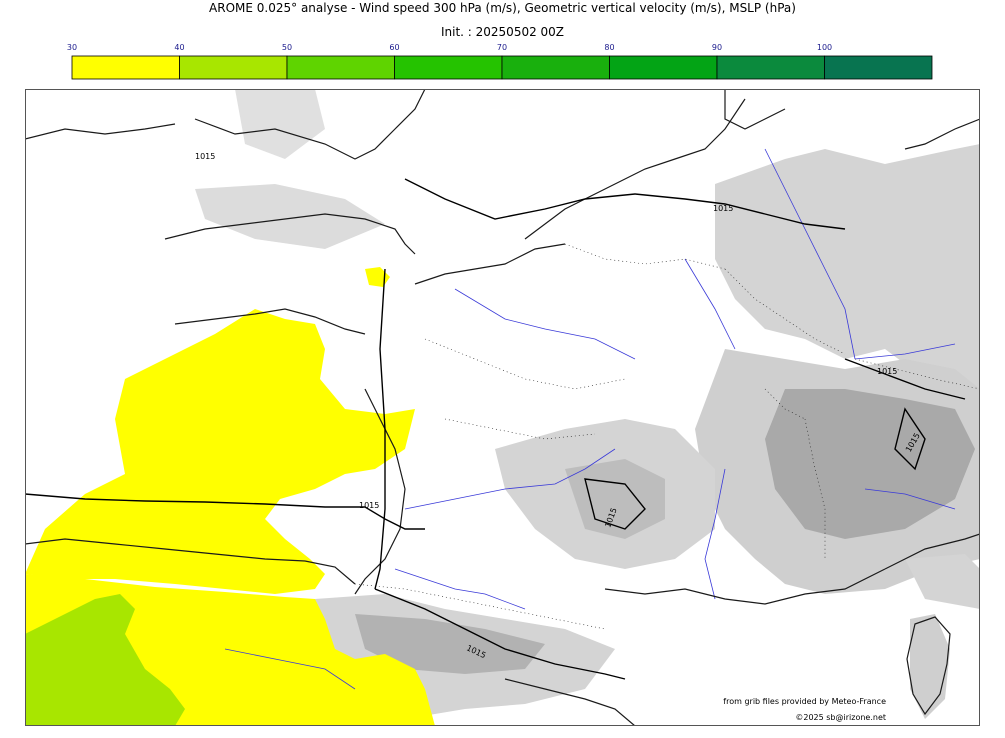 This screenshot has height=738, width=1005. Describe the element at coordinates (745, 586) in the screenshot. I see `coast-med-france` at that location.